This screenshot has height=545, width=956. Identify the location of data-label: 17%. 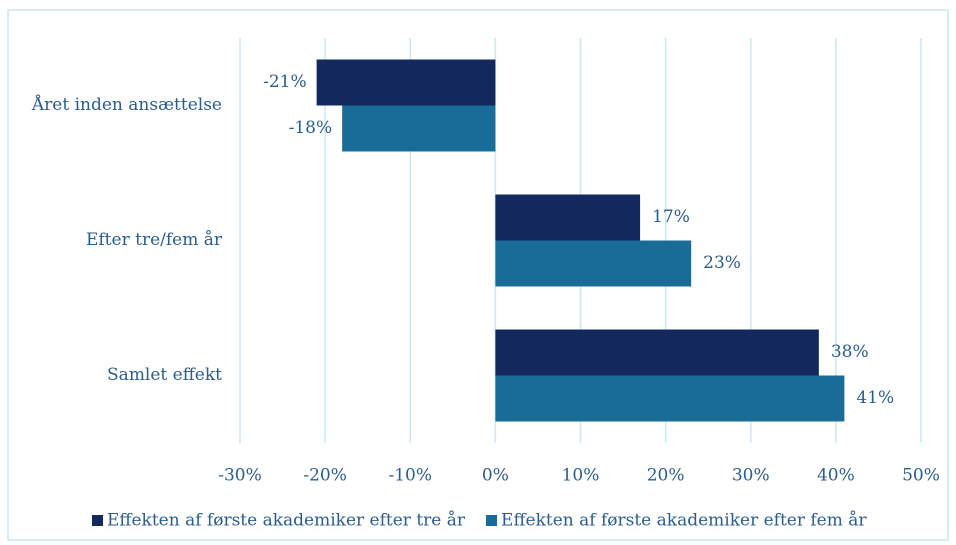
(671, 217).